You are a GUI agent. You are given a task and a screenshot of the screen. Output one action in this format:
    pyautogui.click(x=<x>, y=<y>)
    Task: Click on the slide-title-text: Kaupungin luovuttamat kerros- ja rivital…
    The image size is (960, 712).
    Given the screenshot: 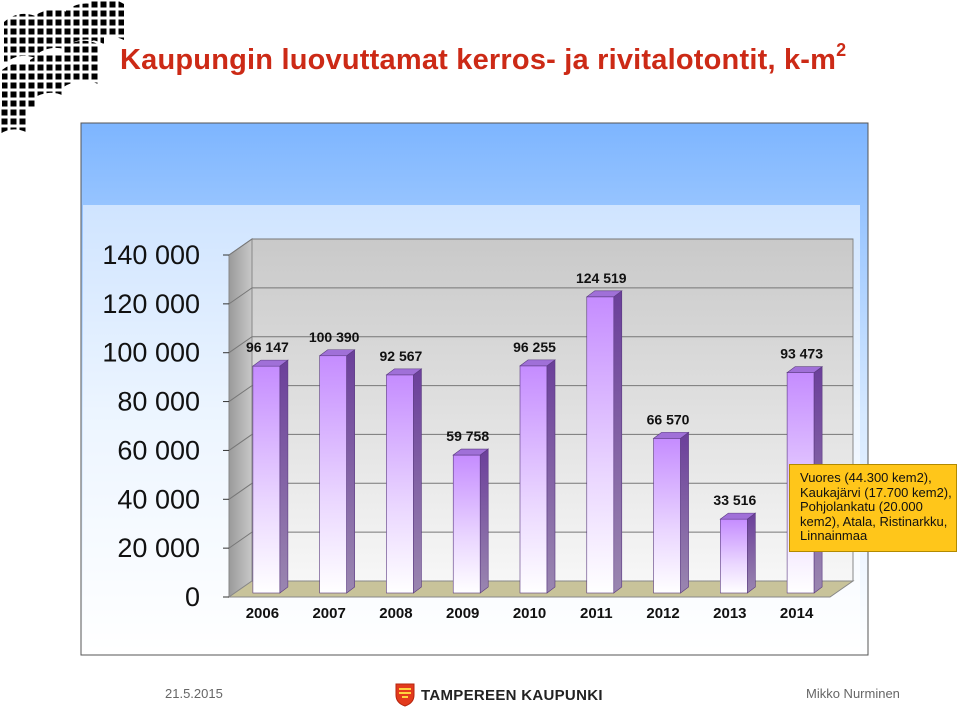 What is the action you would take?
    pyautogui.click(x=478, y=60)
    